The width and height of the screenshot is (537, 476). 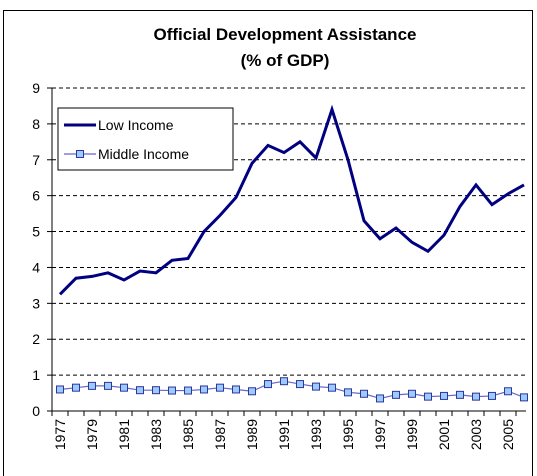 What do you see at coordinates (36, 375) in the screenshot?
I see `y-tick-label: 1` at bounding box center [36, 375].